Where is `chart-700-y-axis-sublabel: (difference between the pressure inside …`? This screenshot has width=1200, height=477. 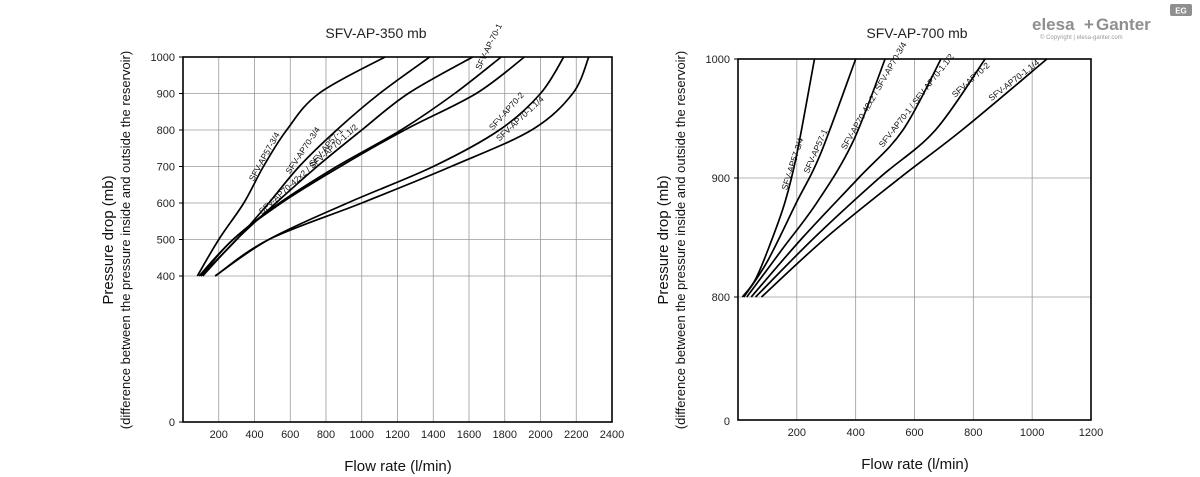
chart-700-y-axis-sublabel: (difference between the pressure inside … is located at coordinates (680, 240).